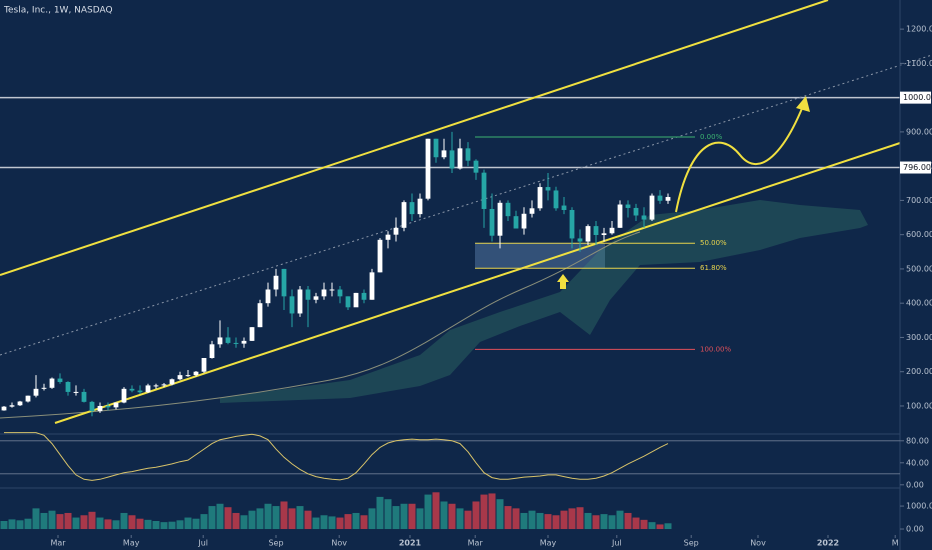 The image size is (932, 550). What do you see at coordinates (917, 462) in the screenshot?
I see `y-tick-label: 40.00` at bounding box center [917, 462].